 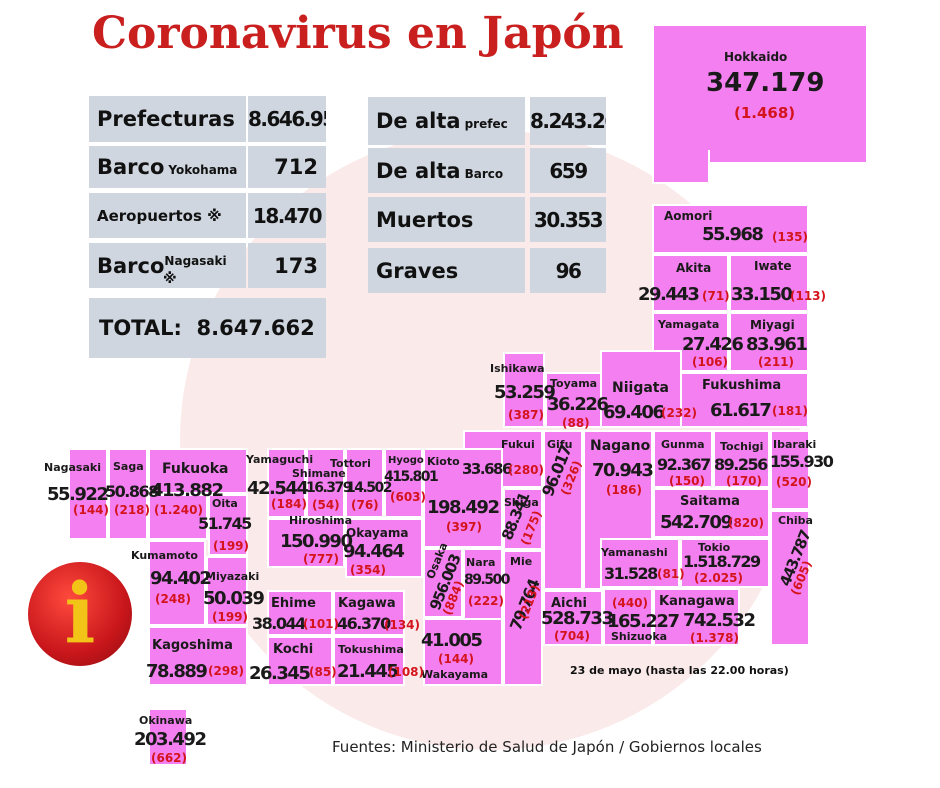 What do you see at coordinates (808, 296) in the screenshot?
I see `label-iwate-deaths: (113)` at bounding box center [808, 296].